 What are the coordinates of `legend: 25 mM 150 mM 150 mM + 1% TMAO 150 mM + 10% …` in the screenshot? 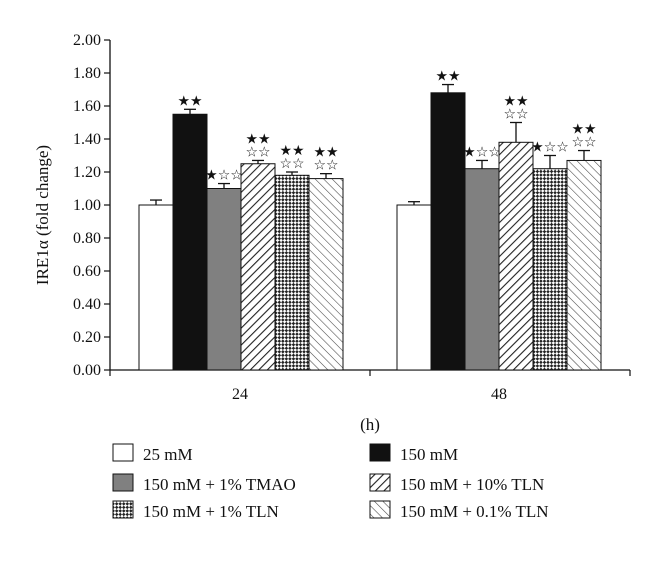 It's located at (330, 482).